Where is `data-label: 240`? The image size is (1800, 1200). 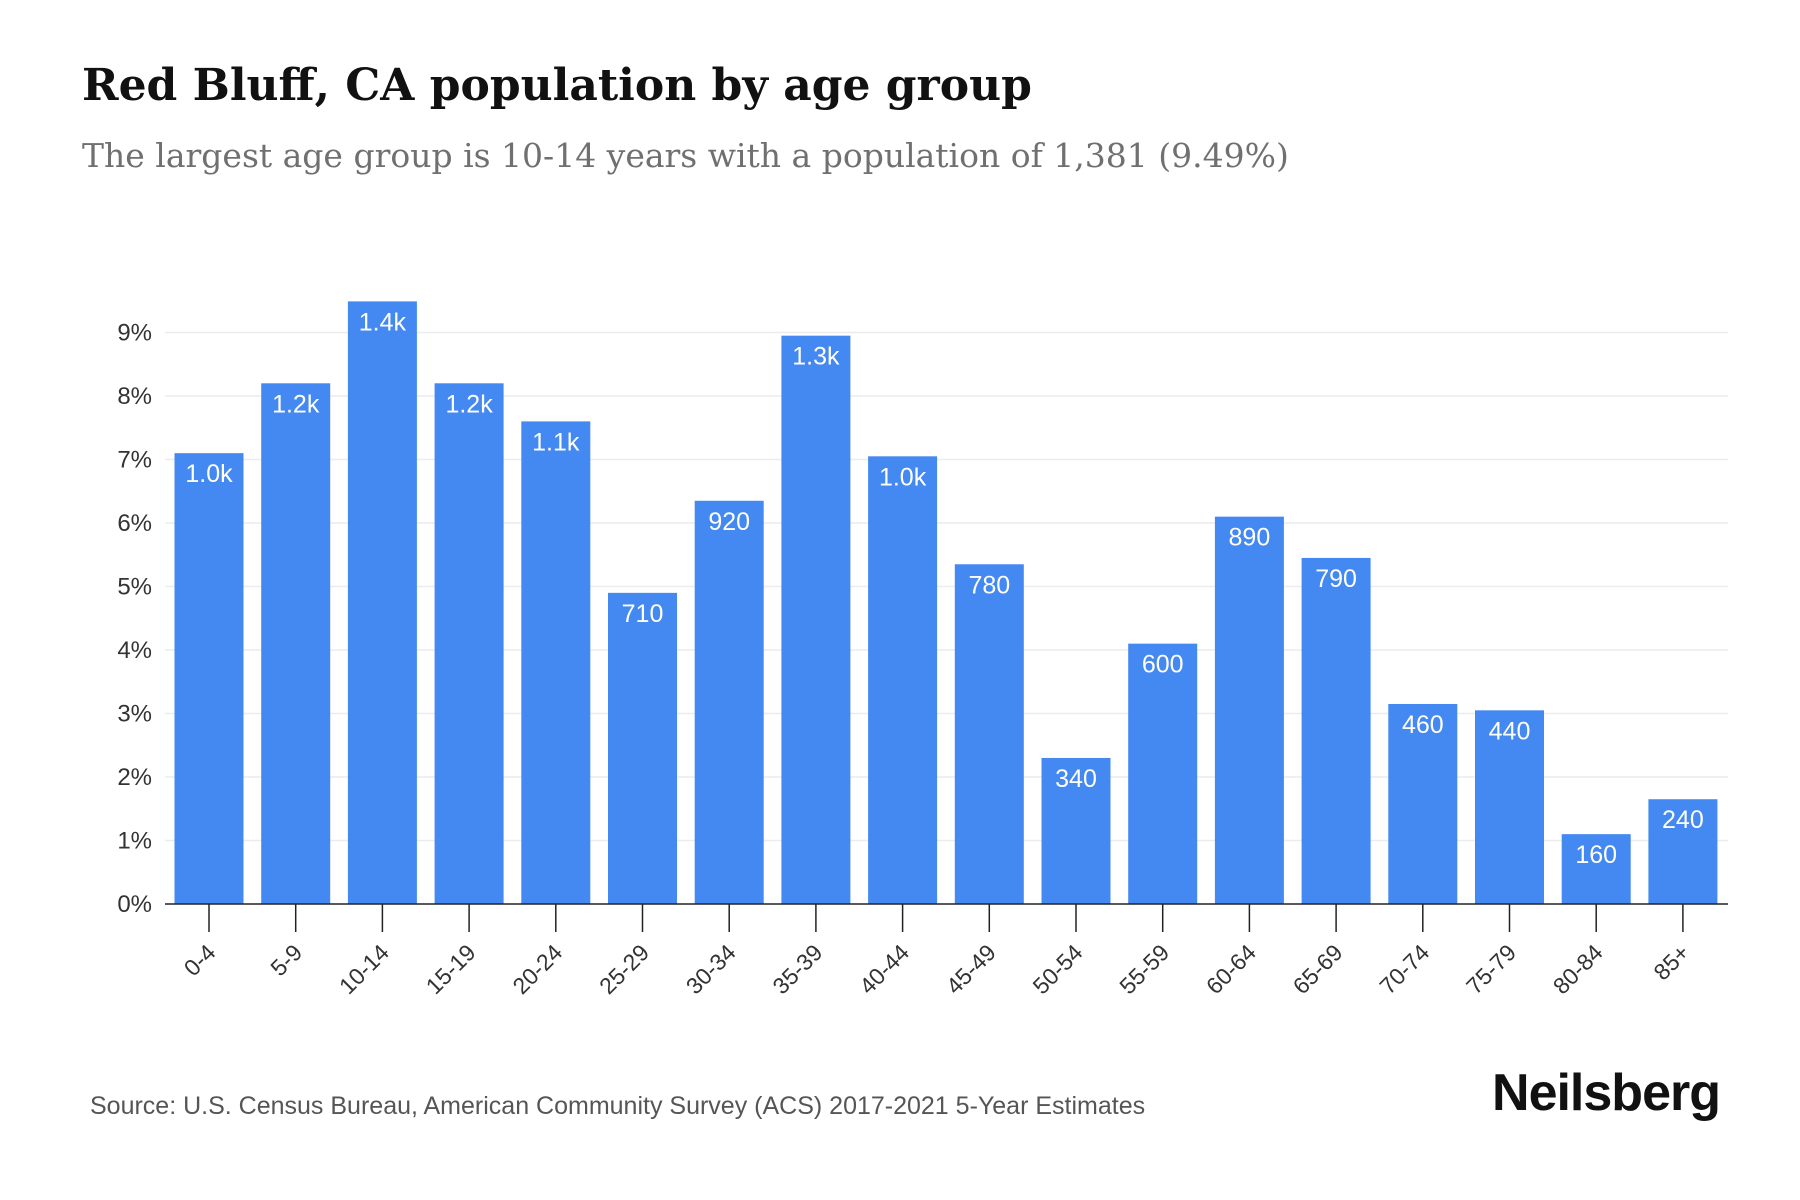
data-label: 240 is located at coordinates (1683, 820).